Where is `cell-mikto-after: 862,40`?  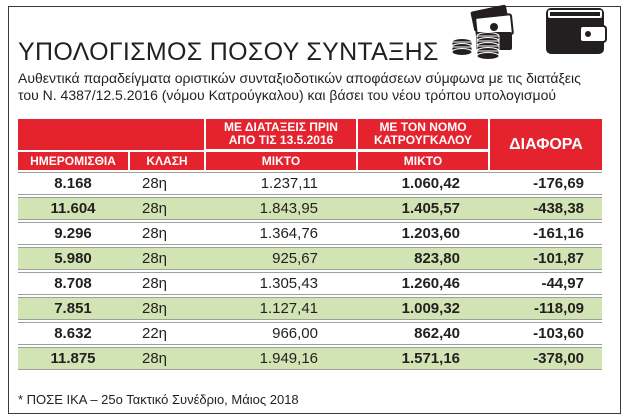
cell-mikto-after: 862,40 is located at coordinates (422, 333).